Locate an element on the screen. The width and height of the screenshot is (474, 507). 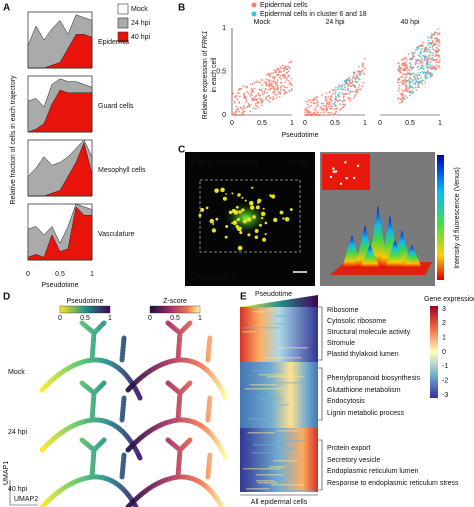
term-label: Structural molecule activity is located at coordinates (369, 332).